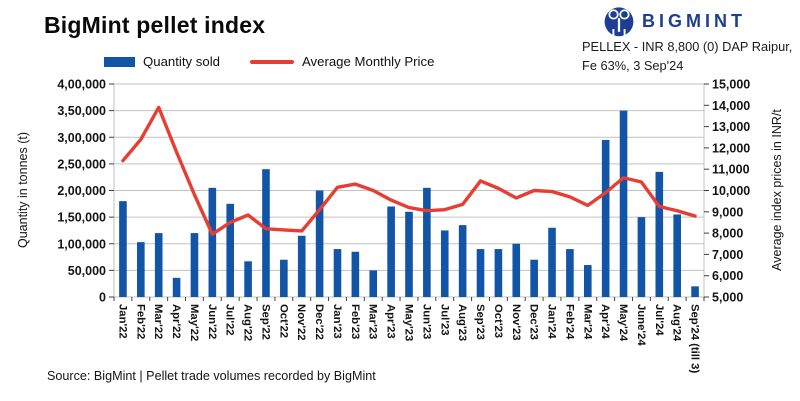  Describe the element at coordinates (301, 322) in the screenshot. I see `x-tick-label: Nov'22` at that location.